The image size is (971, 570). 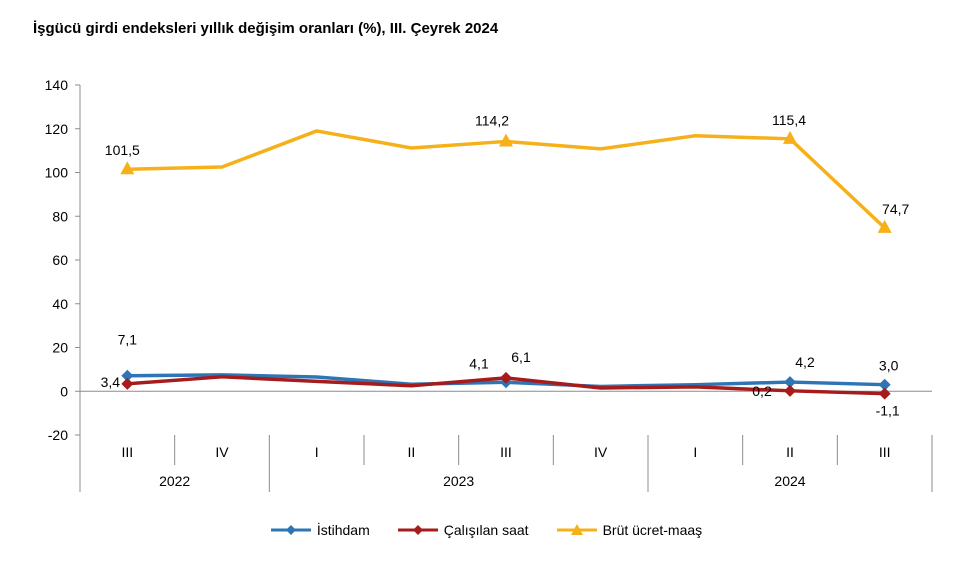 I want to click on data-label-brut-ucret-maas: 74,7, so click(x=895, y=209).